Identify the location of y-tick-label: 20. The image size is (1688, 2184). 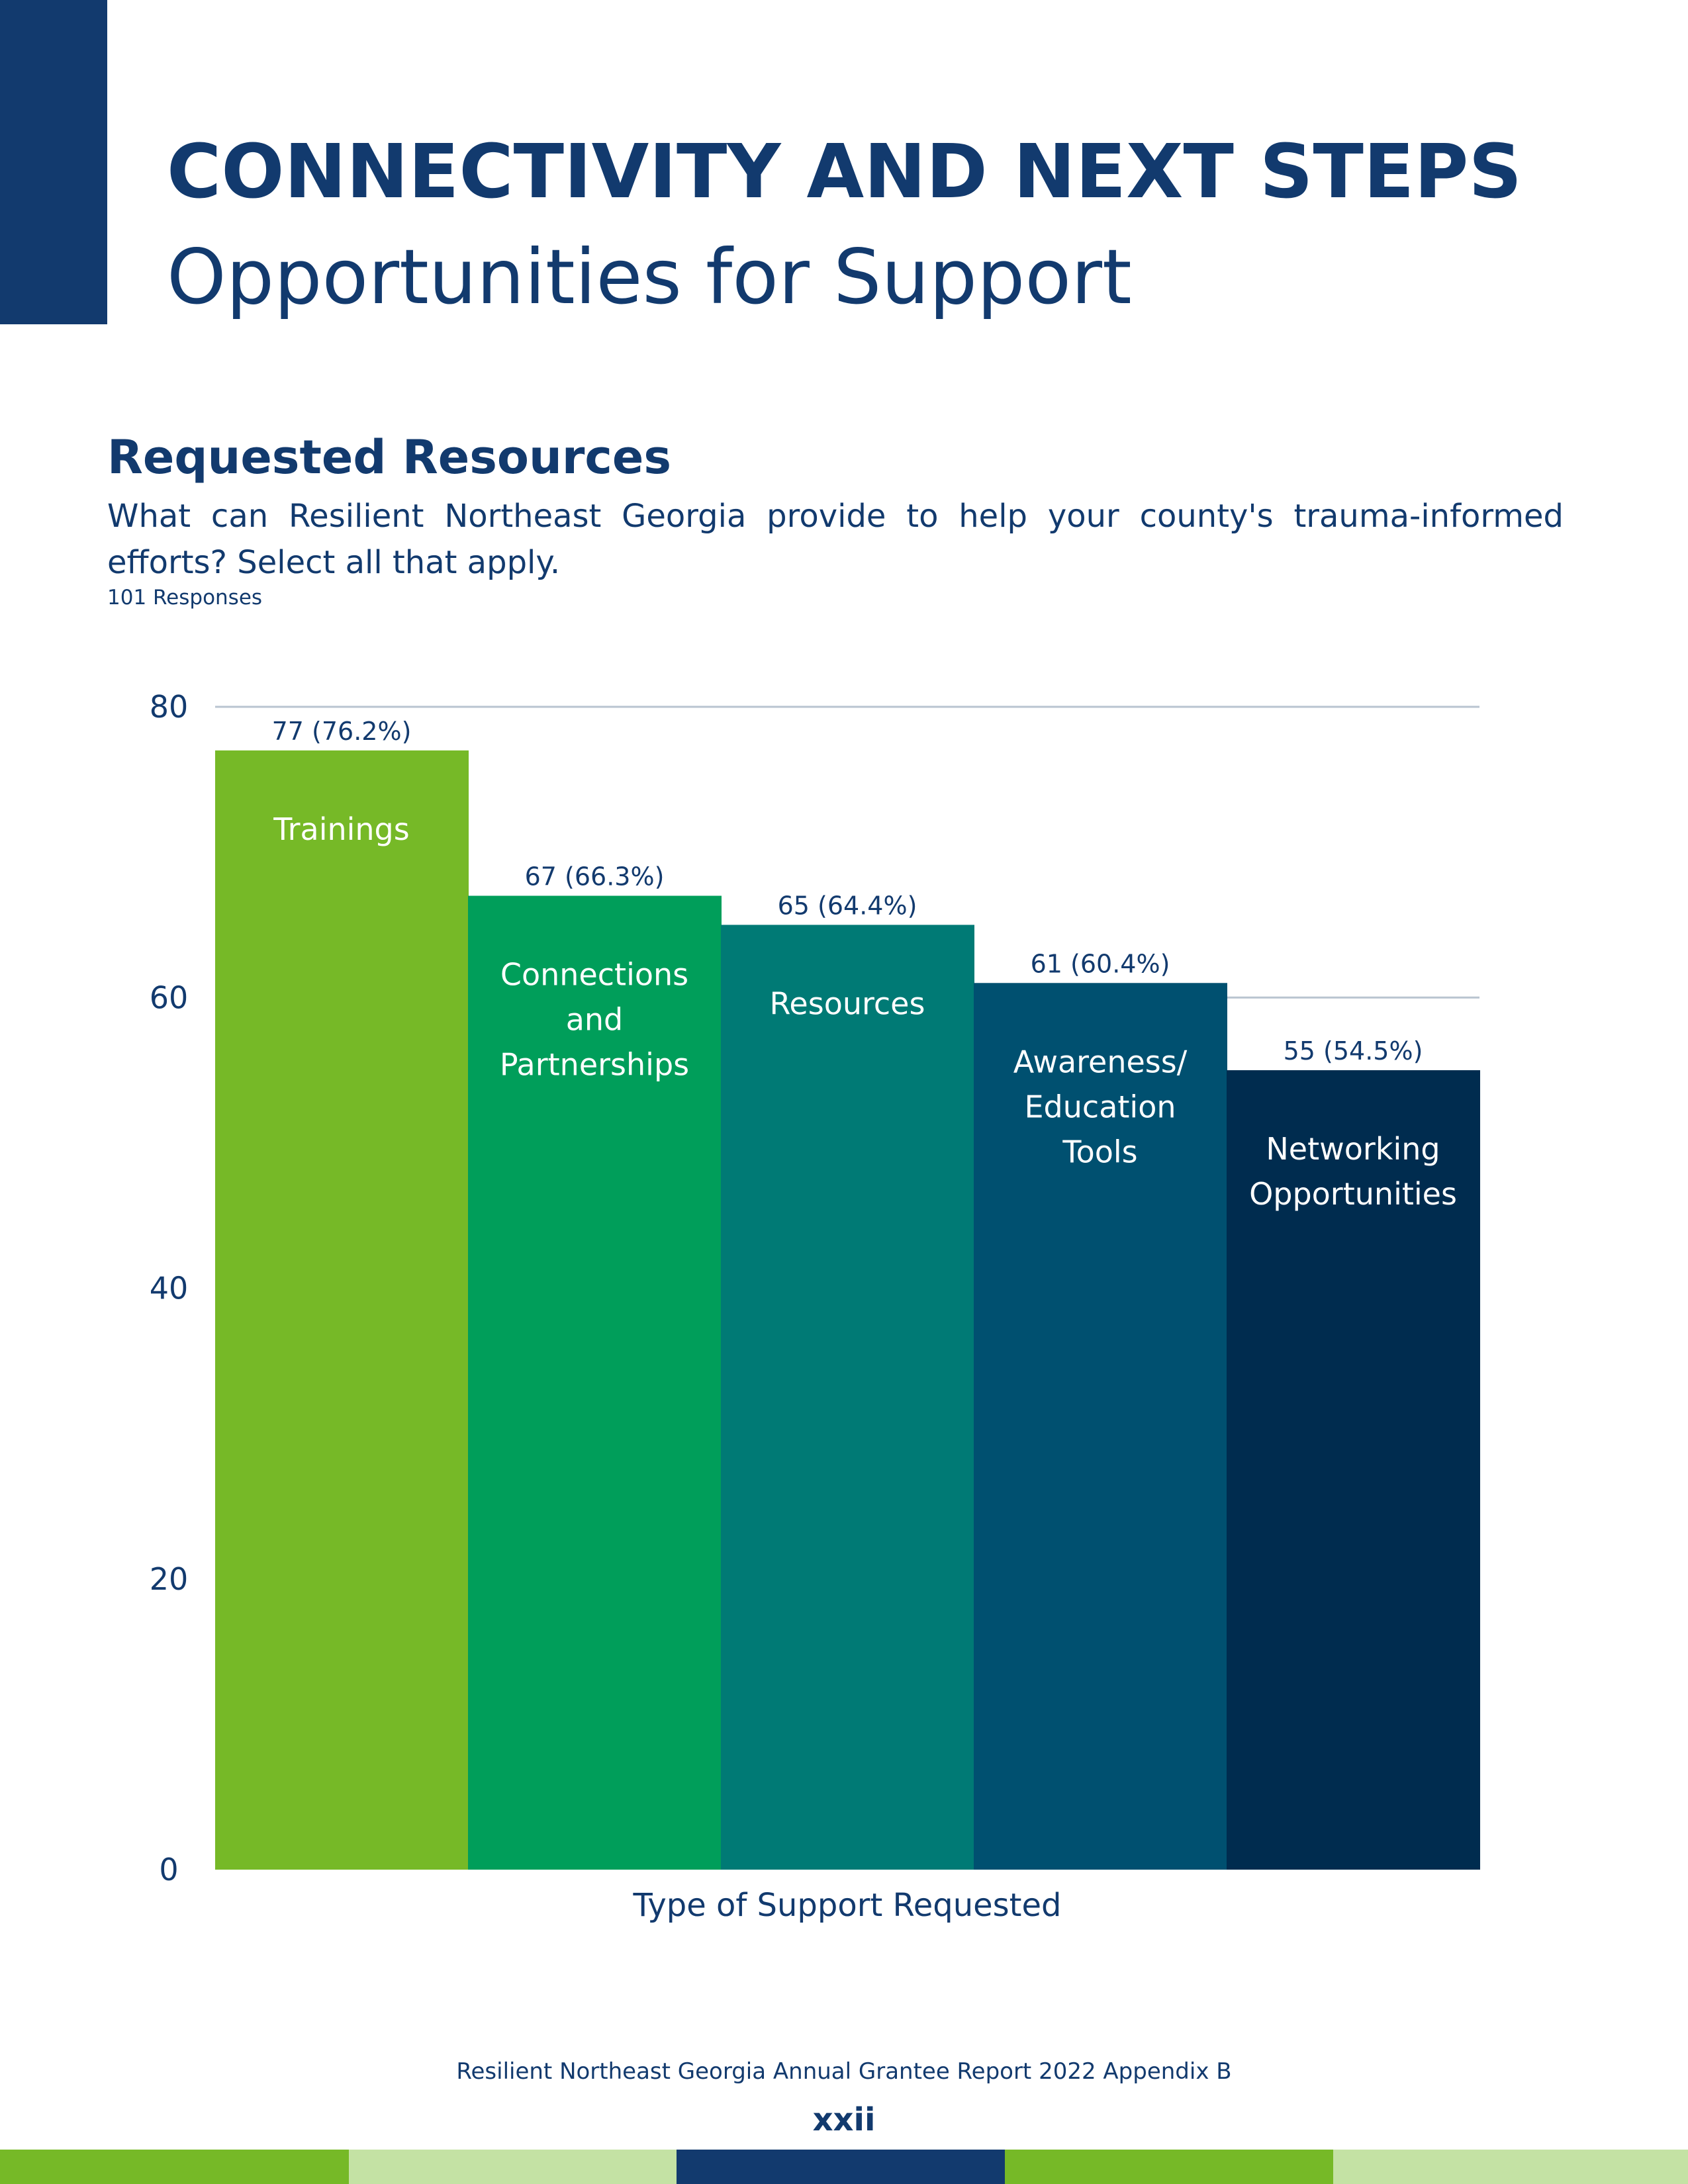
(169, 1579).